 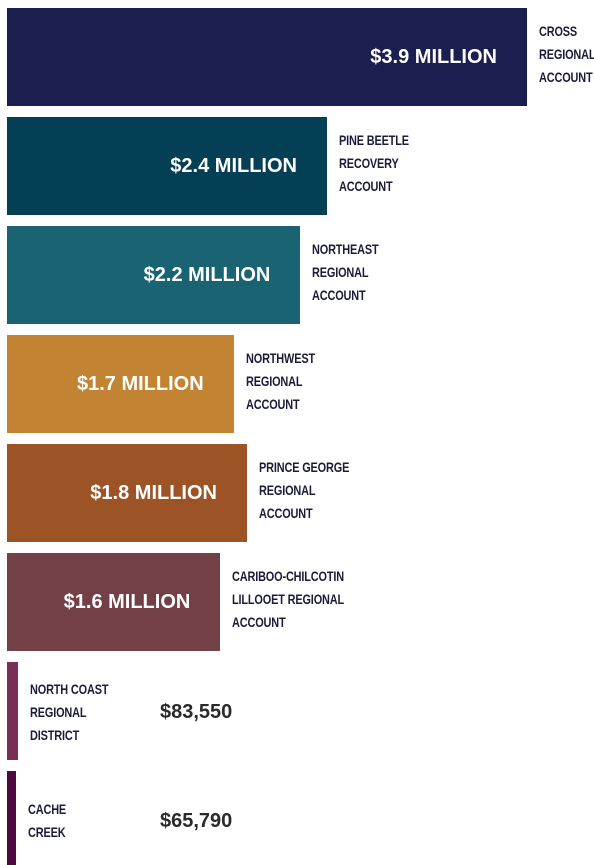 I want to click on category-label: CROSS REGIONAL ACCOUNT, so click(x=566, y=54).